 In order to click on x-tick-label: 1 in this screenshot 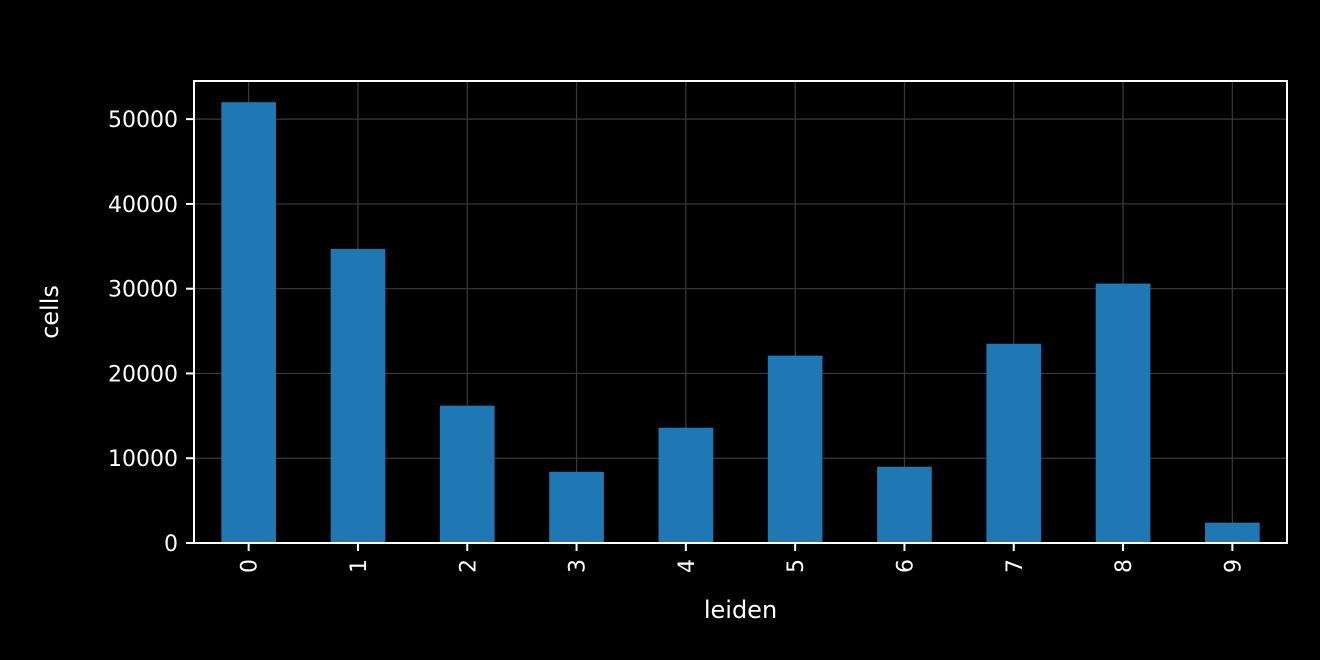, I will do `click(359, 566)`.